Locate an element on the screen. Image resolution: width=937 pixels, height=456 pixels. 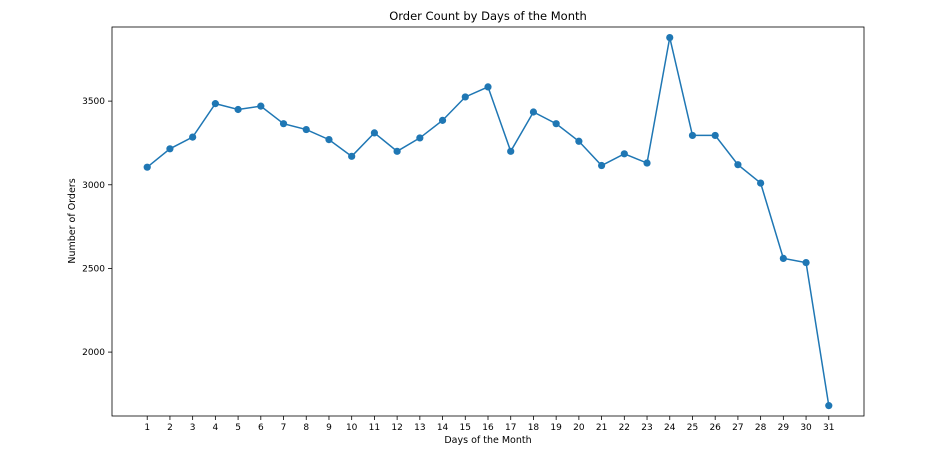
x-tick-label: 23 is located at coordinates (646, 428).